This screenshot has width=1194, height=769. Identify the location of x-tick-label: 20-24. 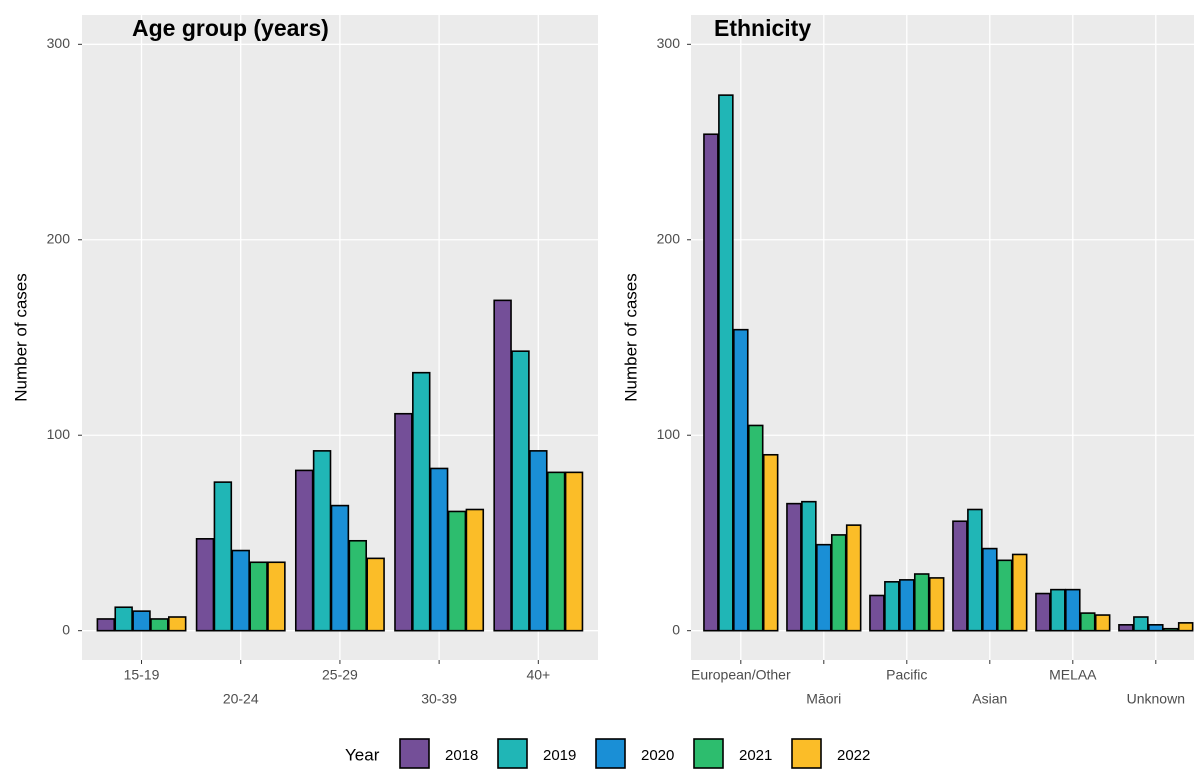
(241, 699).